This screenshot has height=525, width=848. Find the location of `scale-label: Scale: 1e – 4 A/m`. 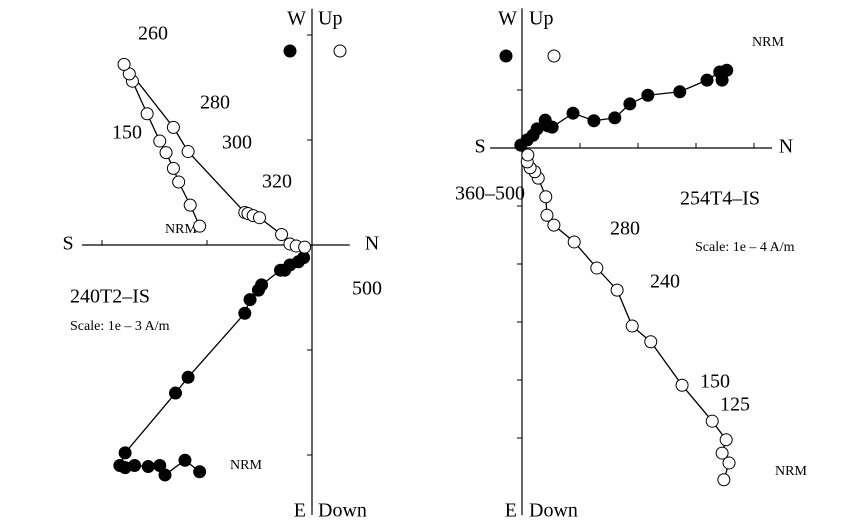

scale-label: Scale: 1e – 4 A/m is located at coordinates (745, 247).